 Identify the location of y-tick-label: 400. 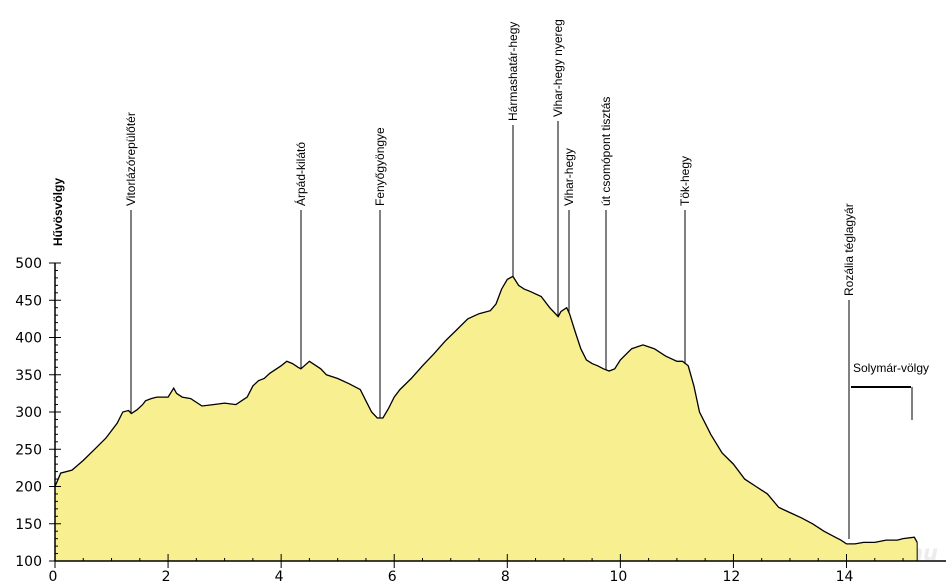
(28, 339).